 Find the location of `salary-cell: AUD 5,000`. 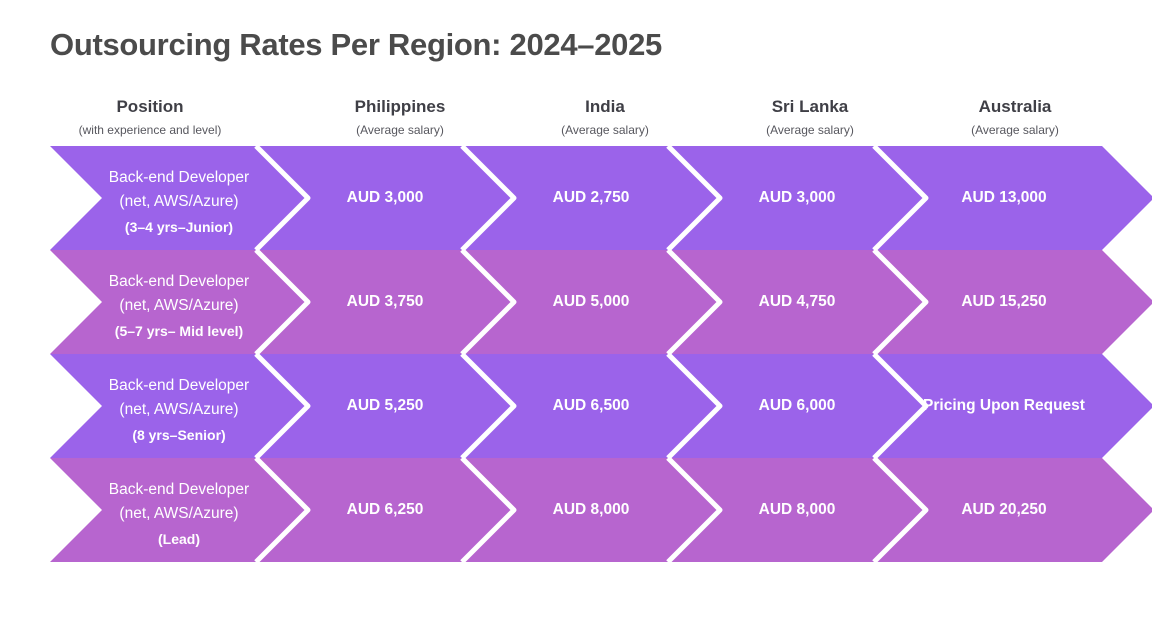

salary-cell: AUD 5,000 is located at coordinates (591, 301).